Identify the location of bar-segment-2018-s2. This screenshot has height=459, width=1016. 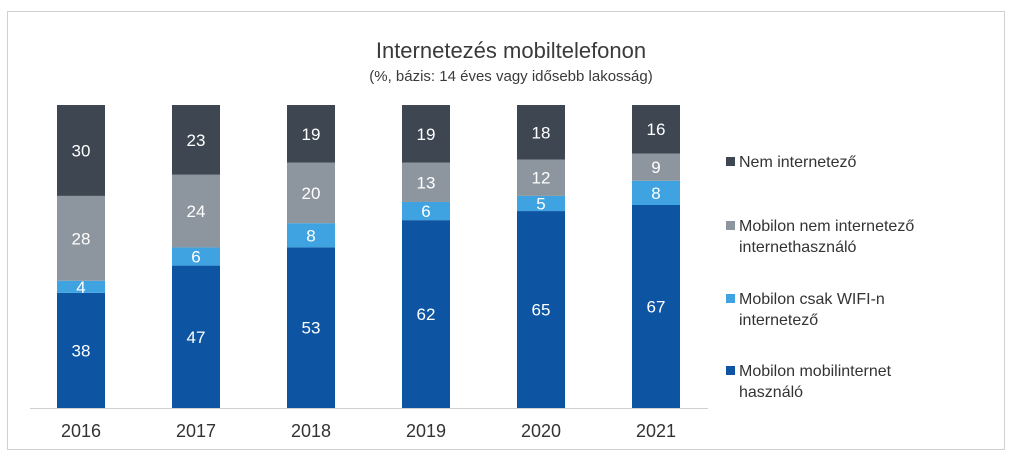
(311, 193).